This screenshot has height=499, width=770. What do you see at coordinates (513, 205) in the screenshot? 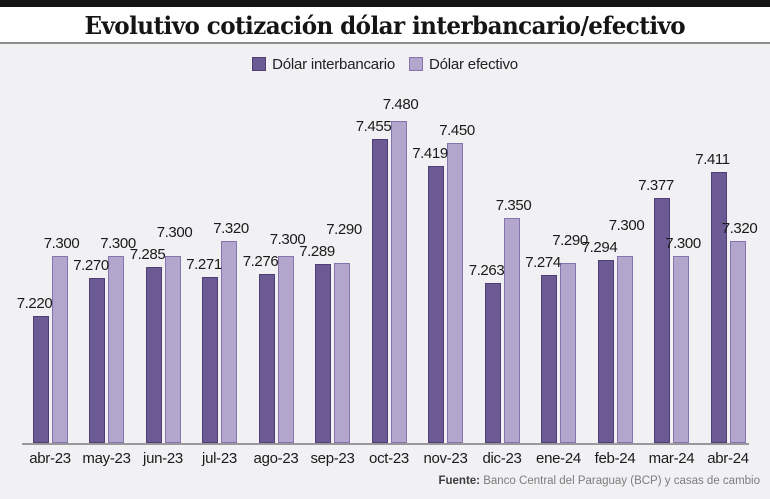
I see `value-label-efectivo: 7.350` at bounding box center [513, 205].